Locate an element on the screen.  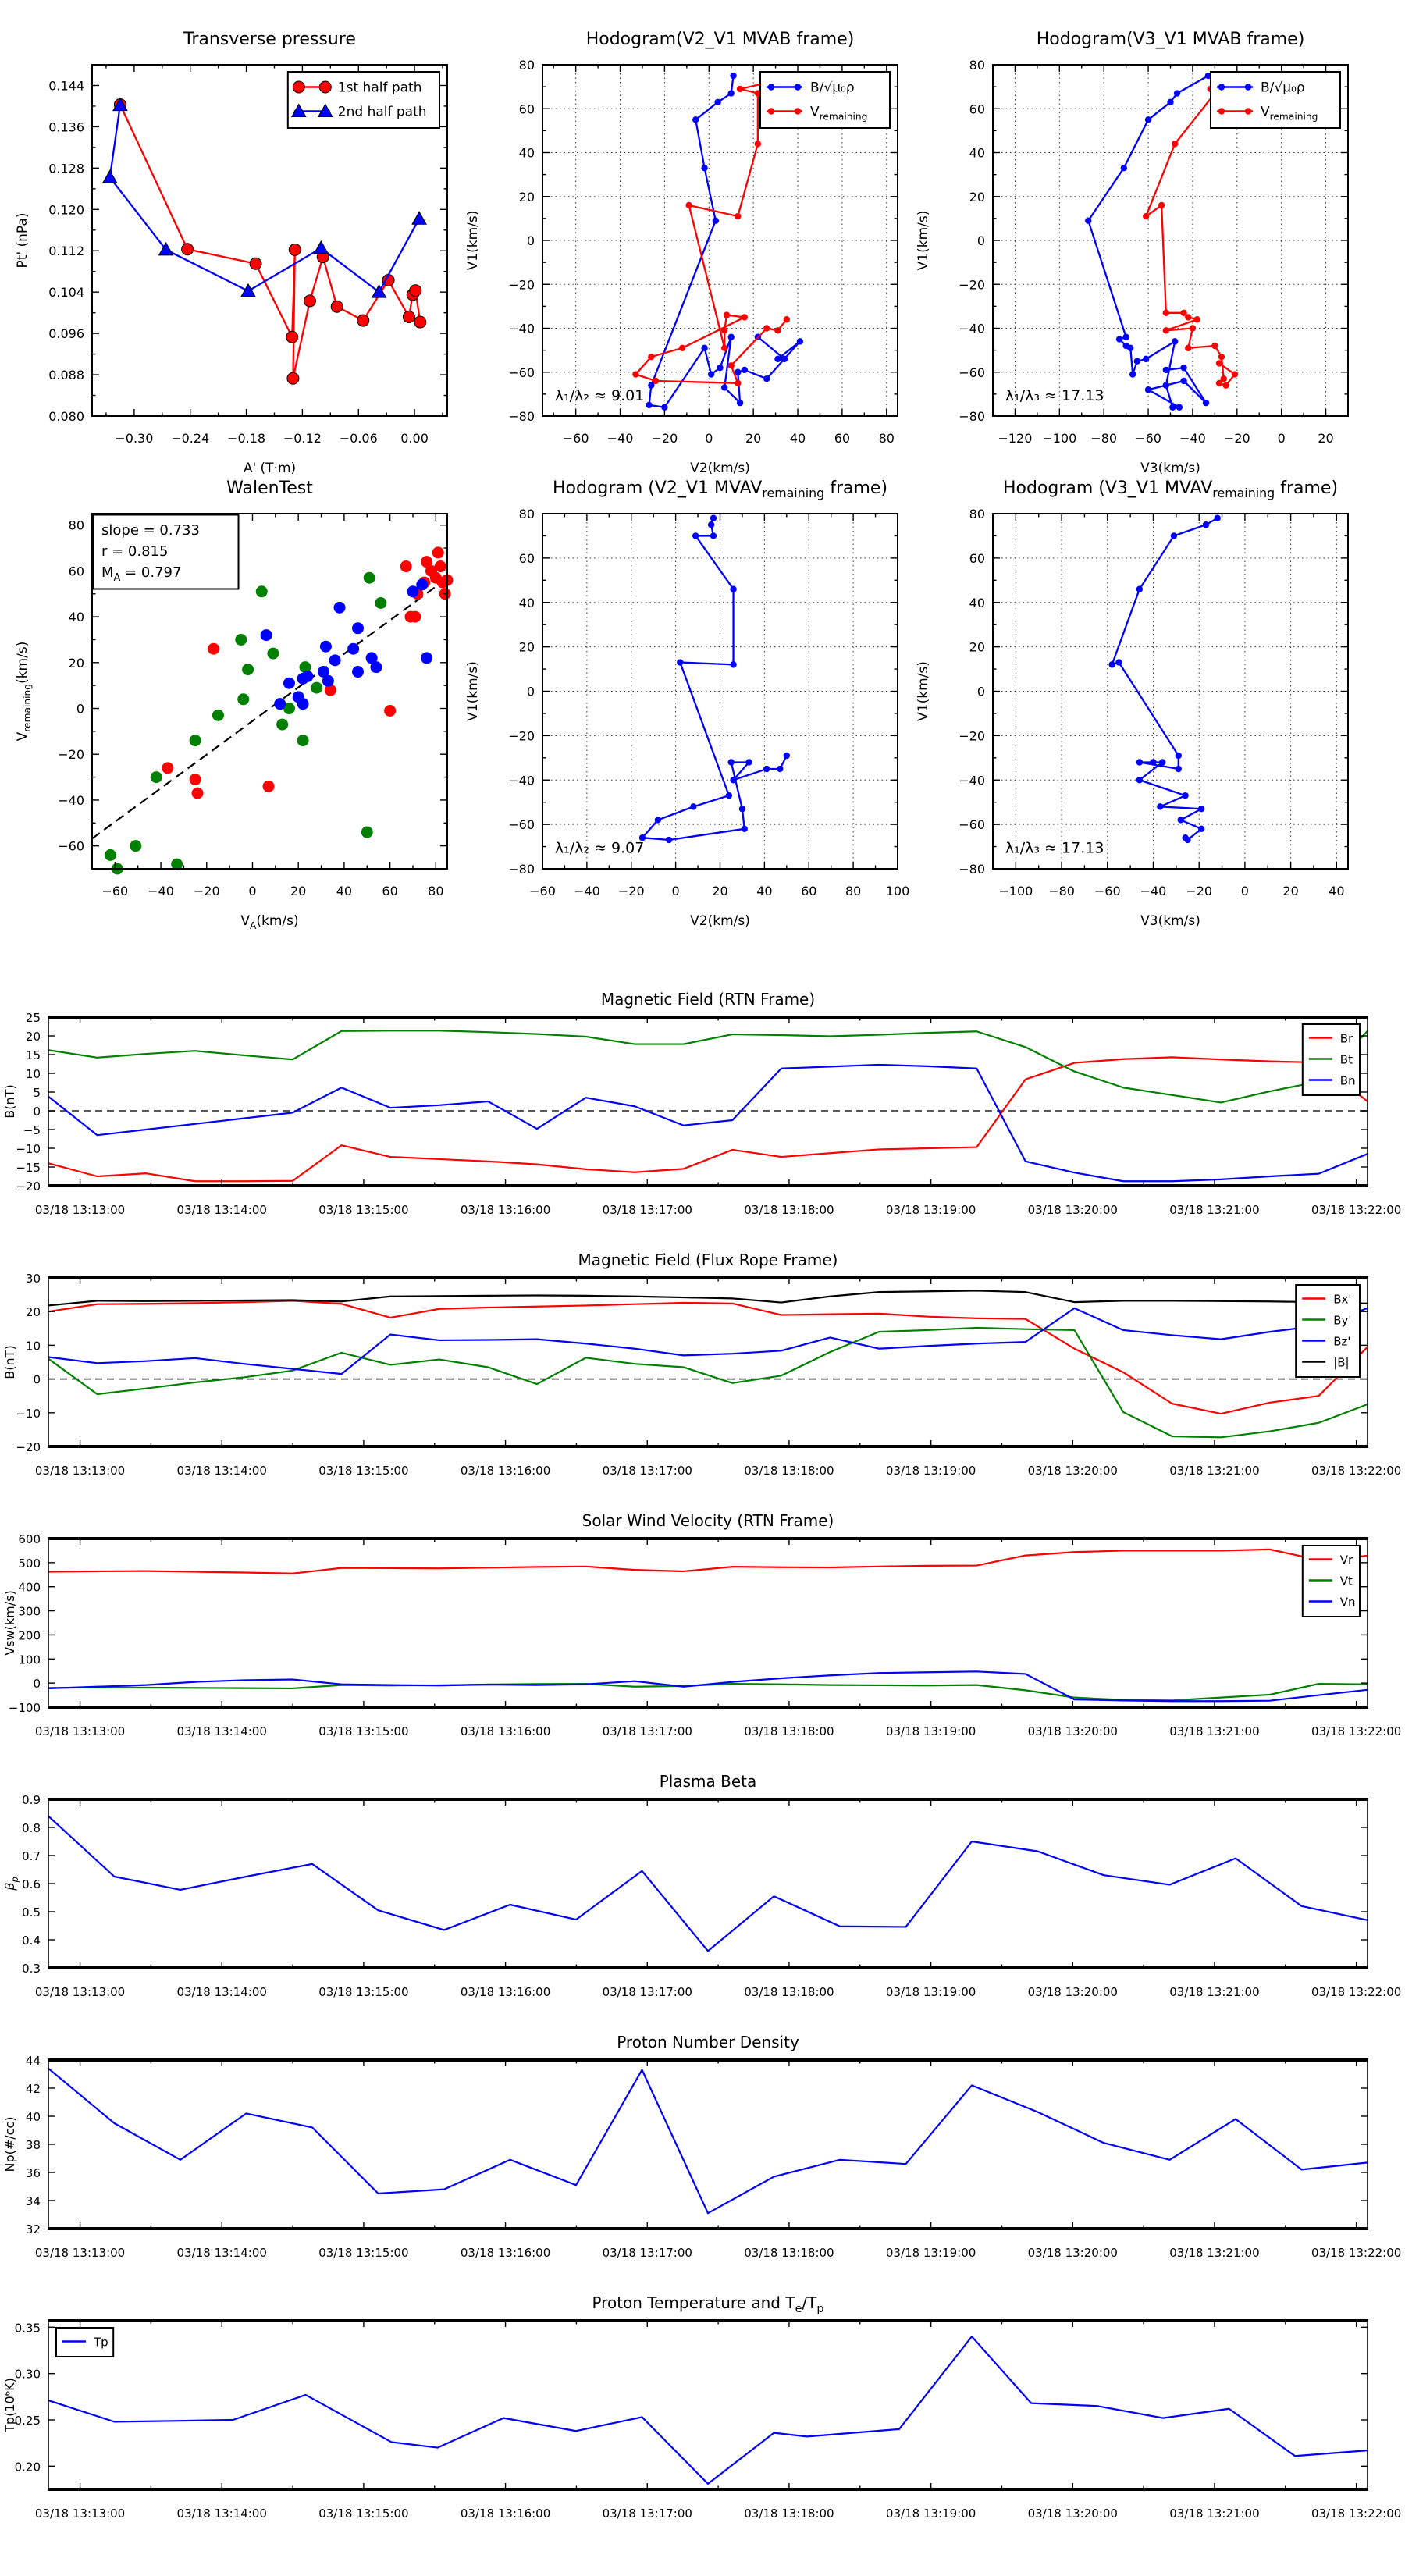
svg-text: Bz' is located at coordinates (1342, 1342).